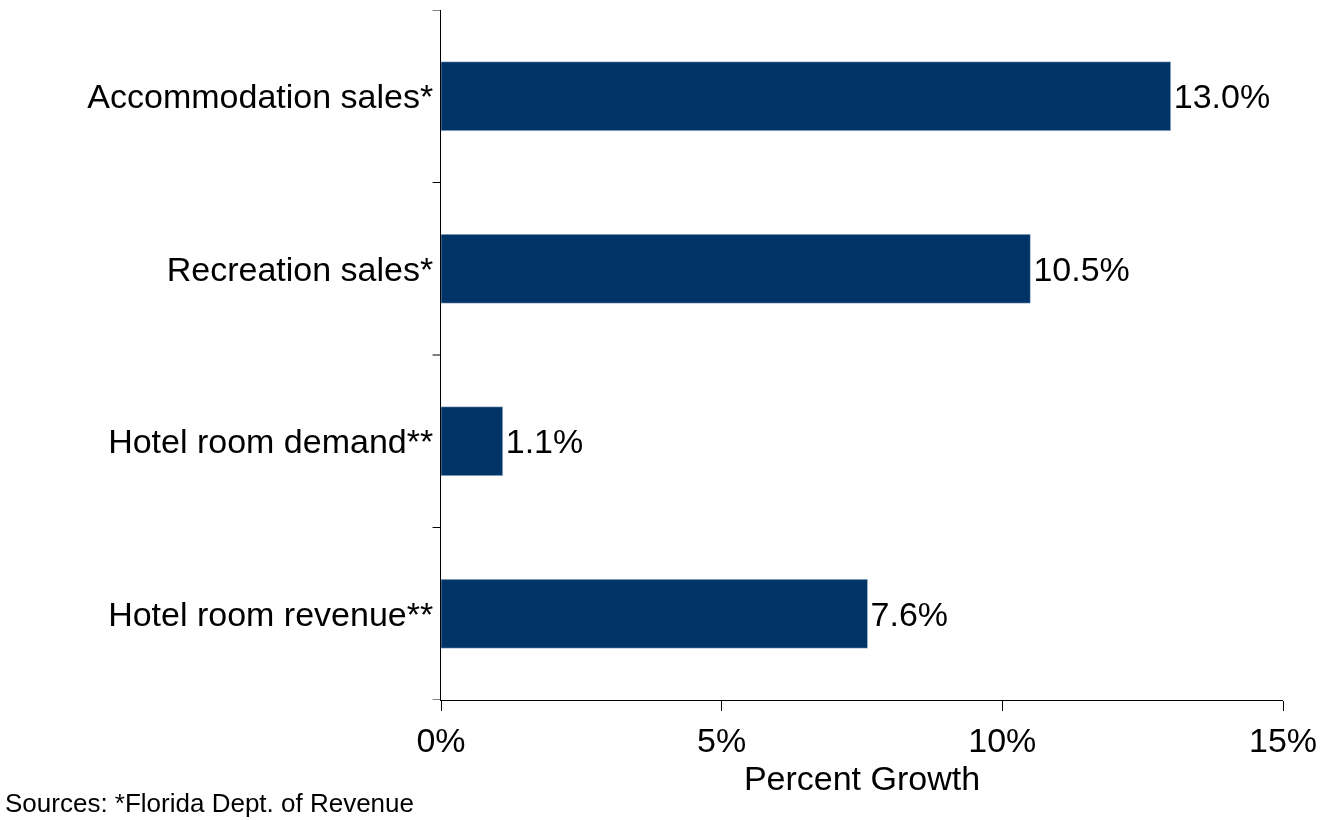 The height and width of the screenshot is (820, 1329). Describe the element at coordinates (300, 268) in the screenshot. I see `y-tick-label: Recreation sales*` at that location.